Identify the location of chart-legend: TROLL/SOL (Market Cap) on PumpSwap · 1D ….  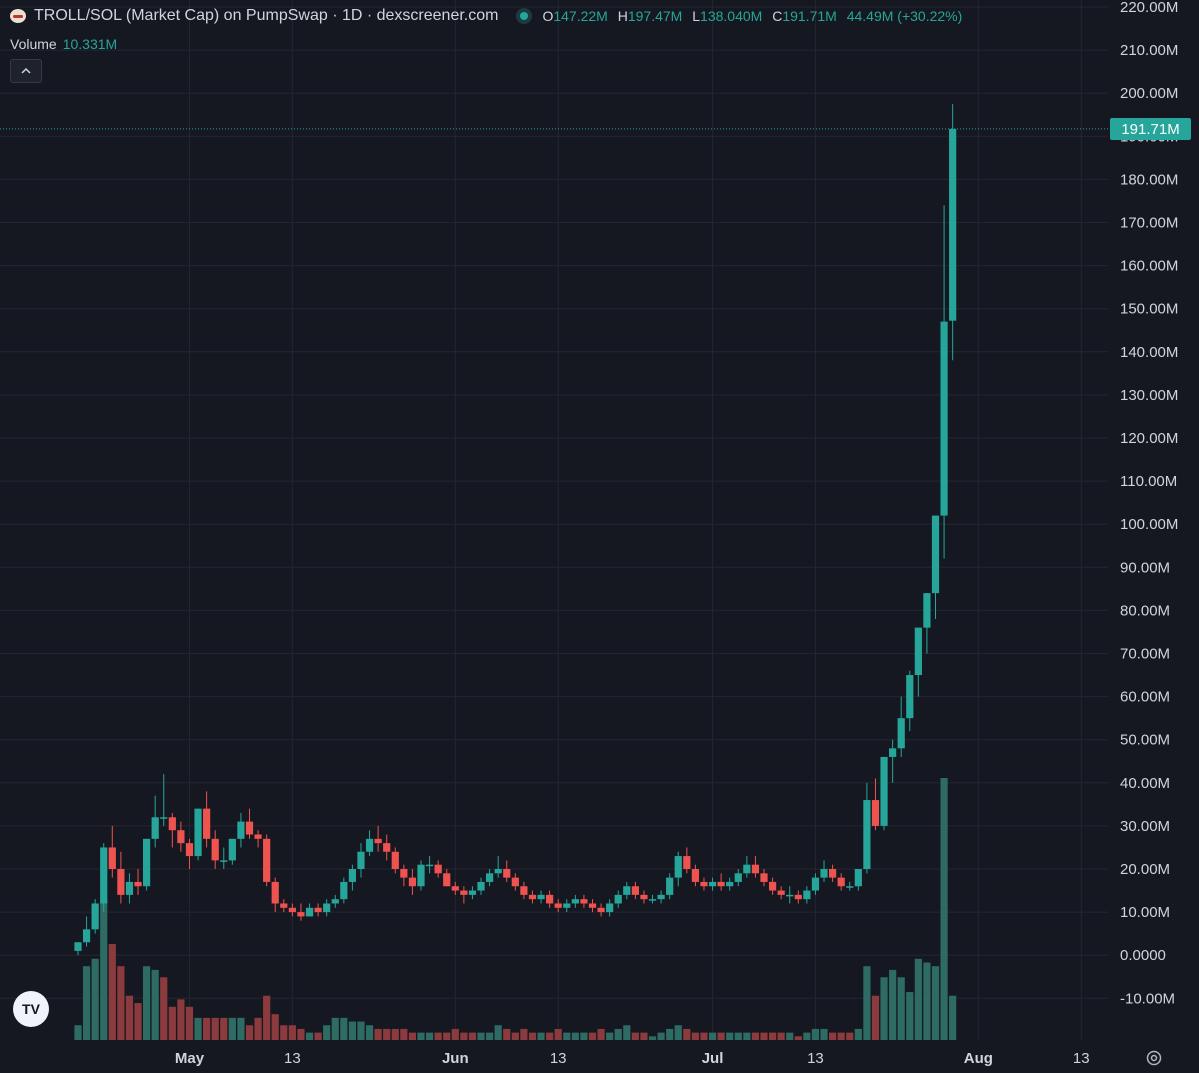
(489, 16).